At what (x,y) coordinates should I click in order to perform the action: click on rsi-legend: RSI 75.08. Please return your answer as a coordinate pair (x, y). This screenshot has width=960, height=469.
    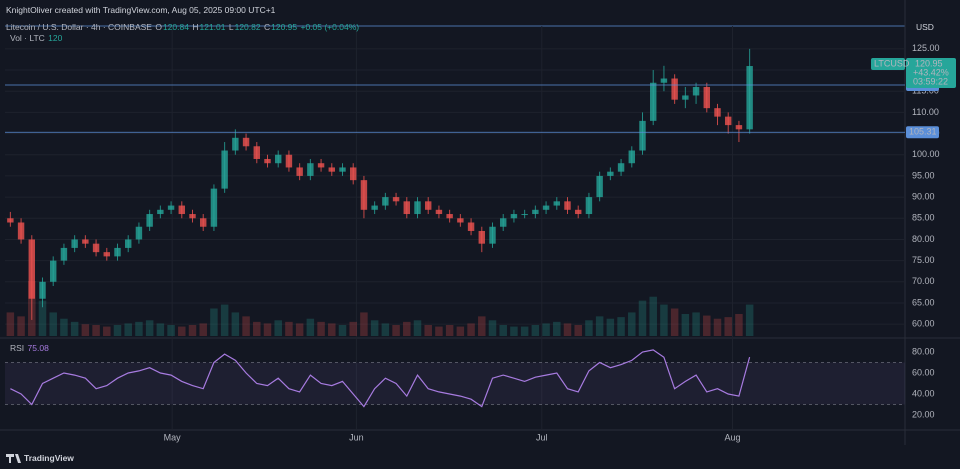
    Looking at the image, I should click on (30, 348).